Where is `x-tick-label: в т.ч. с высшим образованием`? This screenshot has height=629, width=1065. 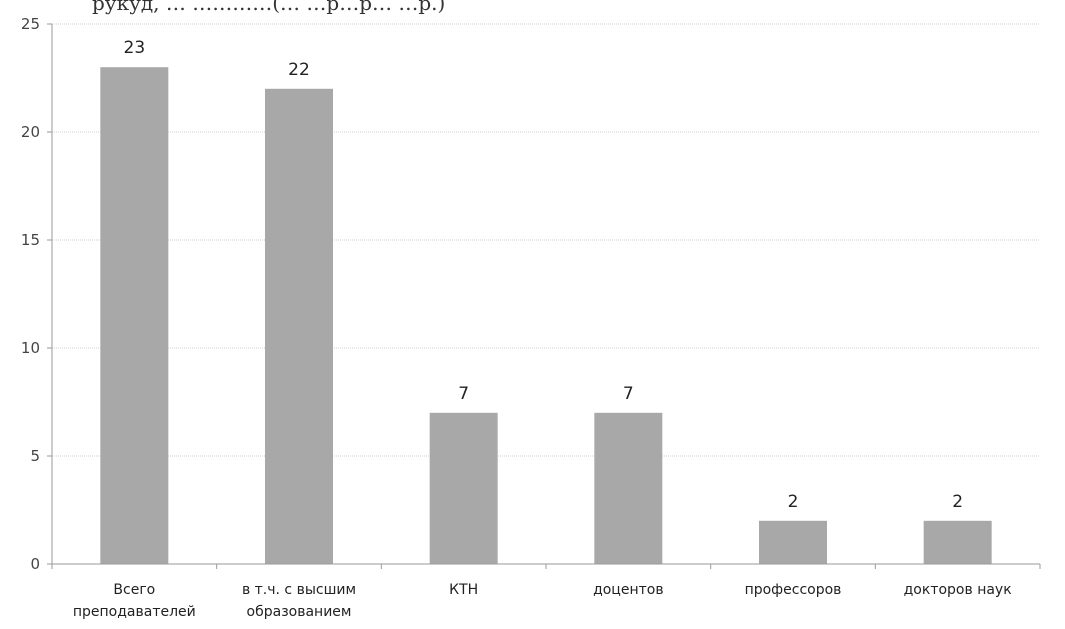
x-tick-label: в т.ч. с высшим образованием is located at coordinates (299, 601).